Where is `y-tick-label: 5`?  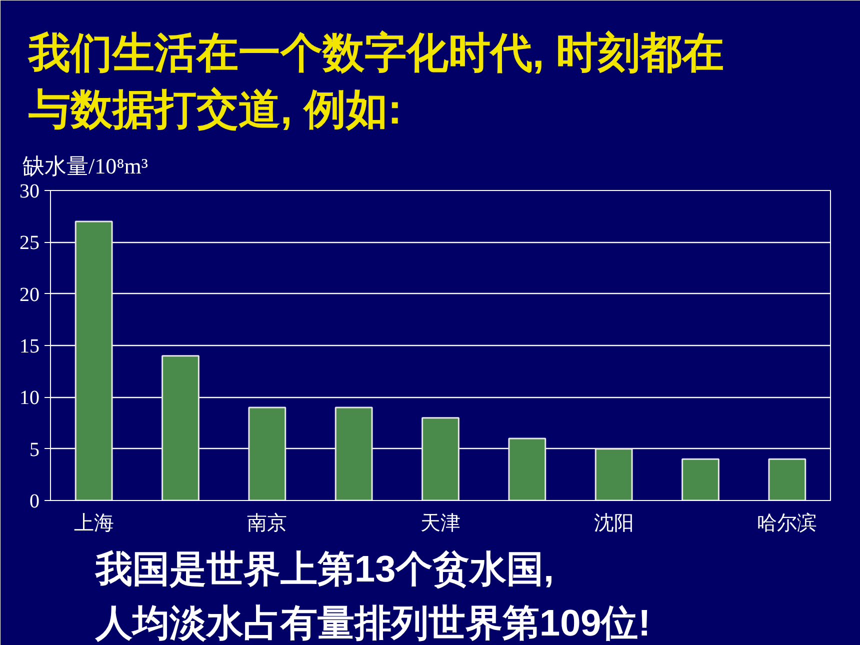 y-tick-label: 5 is located at coordinates (35, 449).